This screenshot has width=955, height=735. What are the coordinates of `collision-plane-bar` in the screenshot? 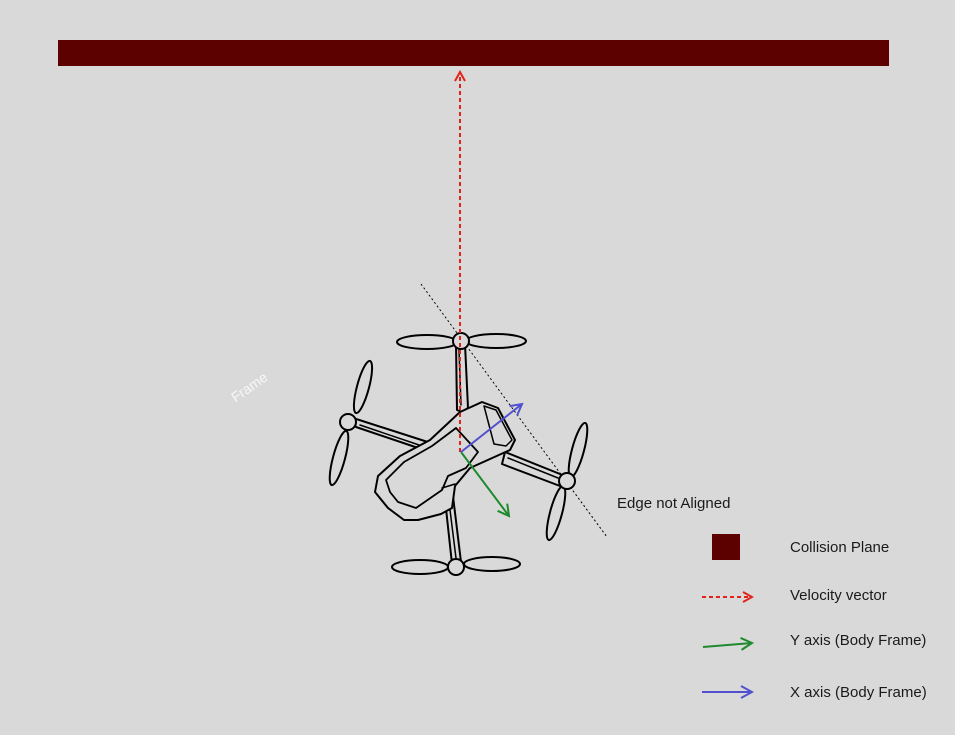 It's located at (473, 53).